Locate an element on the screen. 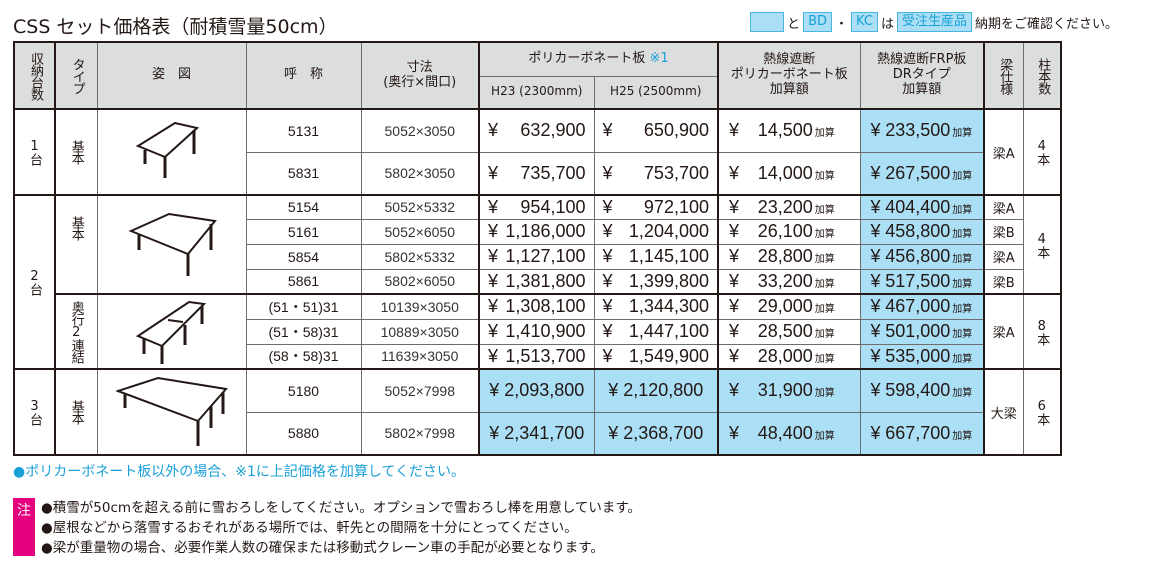 The image size is (1154, 564). value-text: 1,308,100 is located at coordinates (545, 306).